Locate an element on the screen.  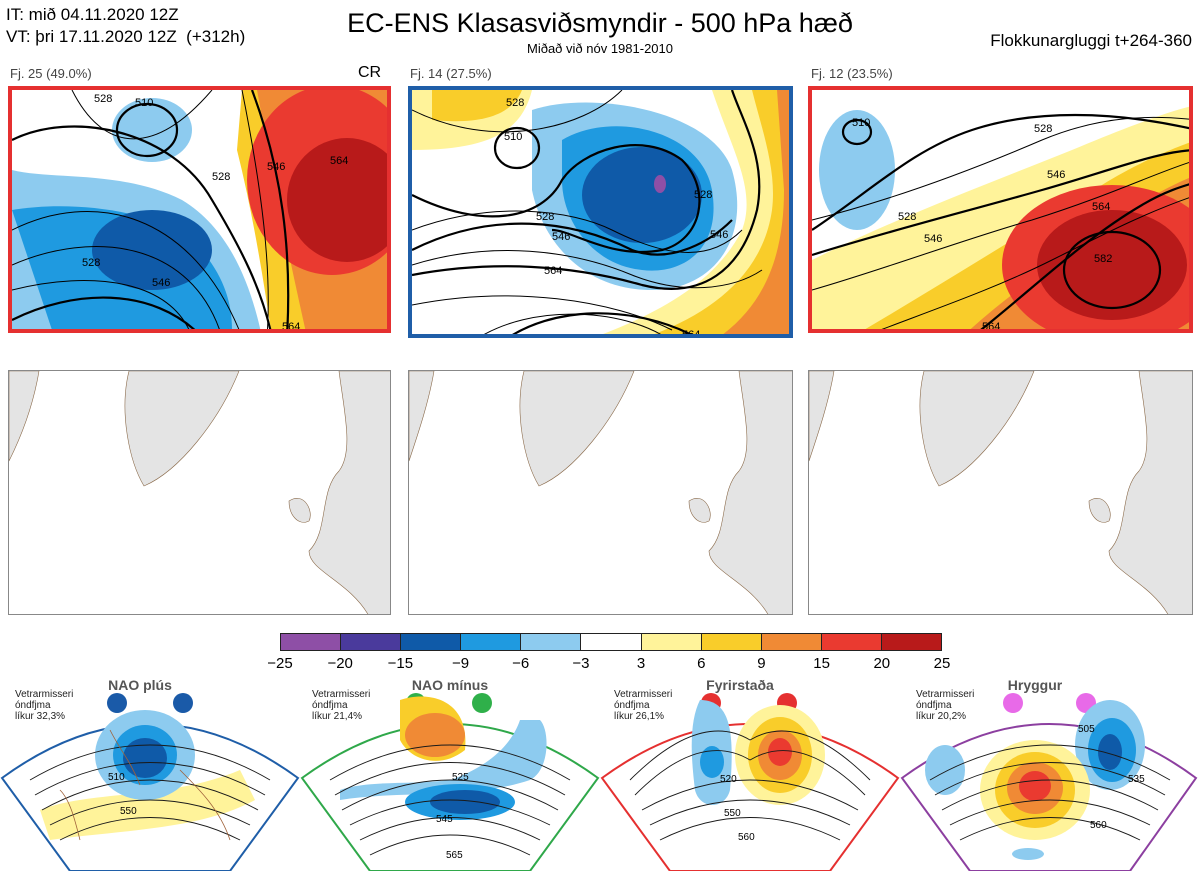
colorbar-tick: −9 is located at coordinates (460, 663).